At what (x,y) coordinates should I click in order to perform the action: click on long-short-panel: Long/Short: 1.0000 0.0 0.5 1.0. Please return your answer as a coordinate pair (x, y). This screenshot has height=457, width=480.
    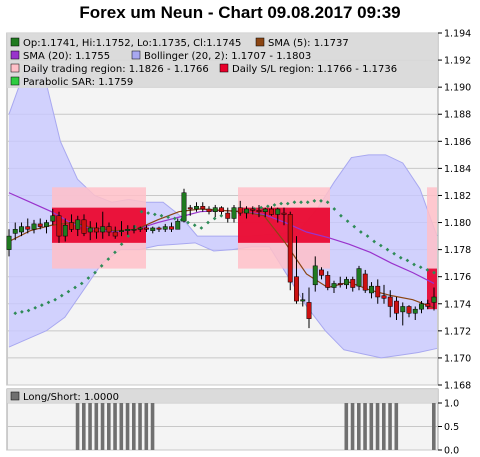
    Looking at the image, I should click on (232, 422).